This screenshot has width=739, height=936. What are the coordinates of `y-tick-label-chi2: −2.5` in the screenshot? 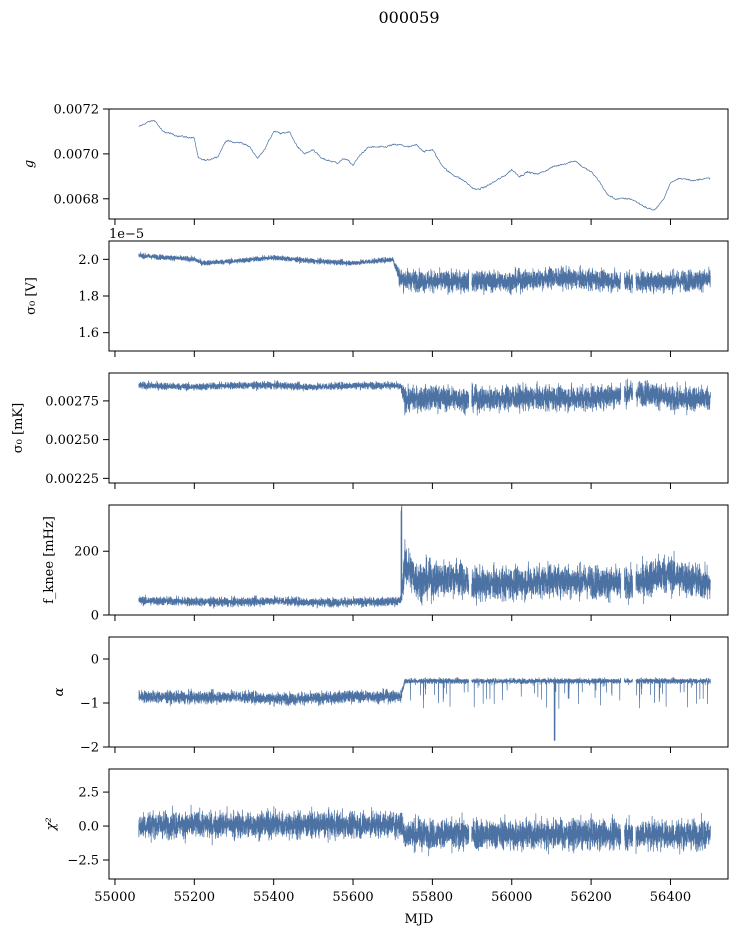 It's located at (83, 860).